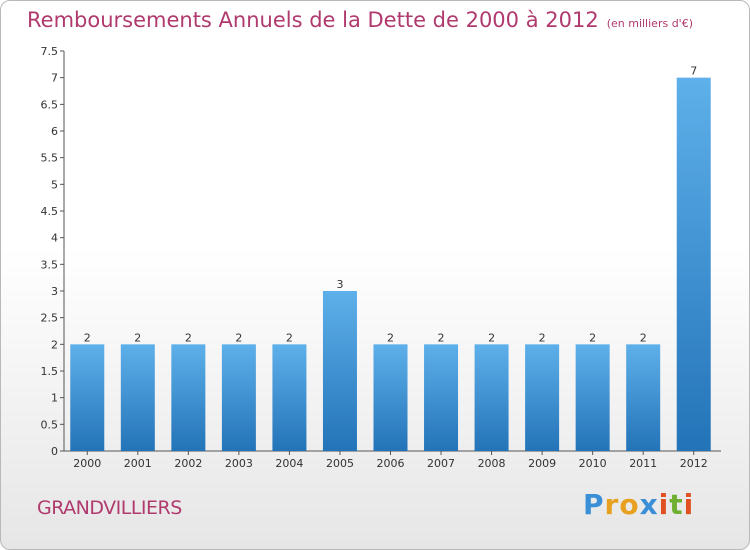 Image resolution: width=750 pixels, height=550 pixels. What do you see at coordinates (54, 451) in the screenshot?
I see `y-tick-label: 0` at bounding box center [54, 451].